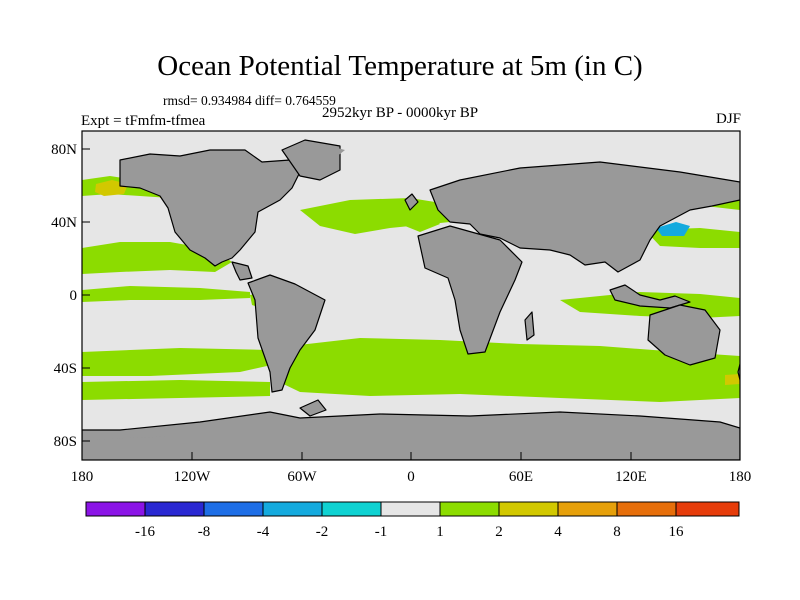 The width and height of the screenshot is (800, 600). I want to click on anomaly-south-pacific, so click(183, 362).